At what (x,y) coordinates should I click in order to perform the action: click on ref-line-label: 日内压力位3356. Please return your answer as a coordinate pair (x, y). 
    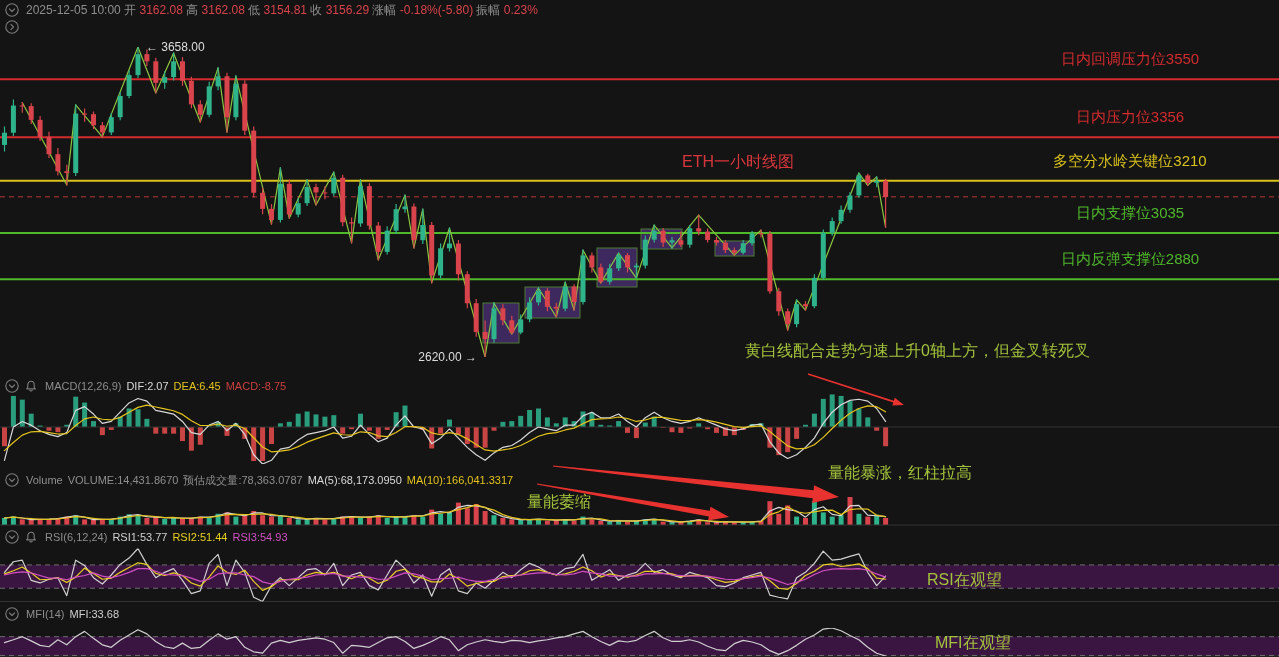
    Looking at the image, I should click on (1130, 117).